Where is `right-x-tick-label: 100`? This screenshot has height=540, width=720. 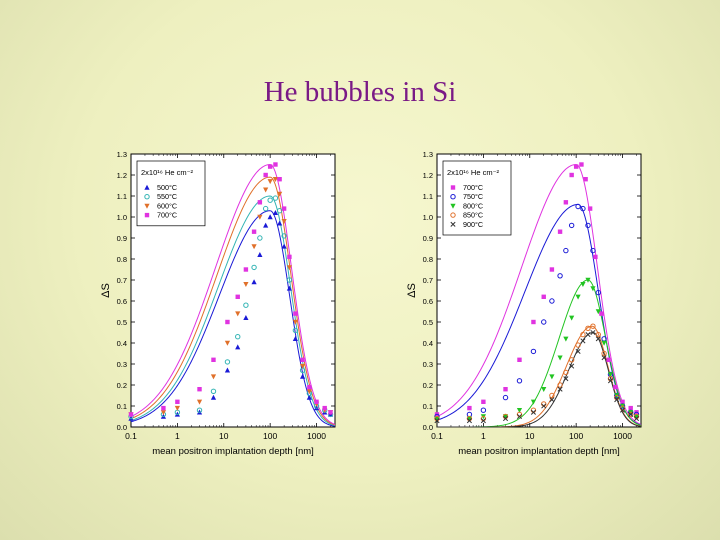 right-x-tick-label: 100 is located at coordinates (576, 436).